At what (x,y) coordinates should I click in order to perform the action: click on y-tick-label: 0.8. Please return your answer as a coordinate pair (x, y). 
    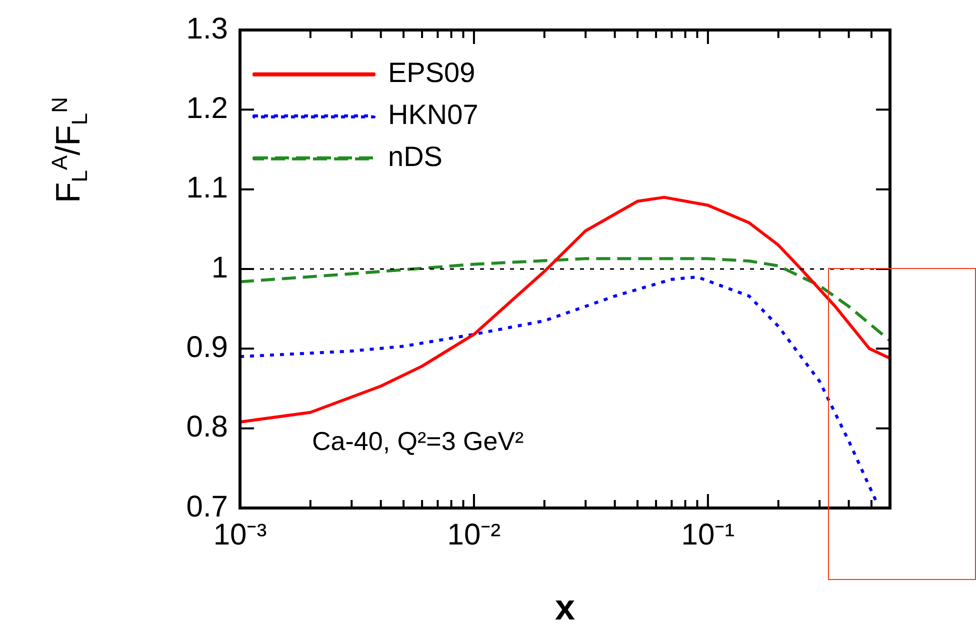
    Looking at the image, I should click on (207, 427).